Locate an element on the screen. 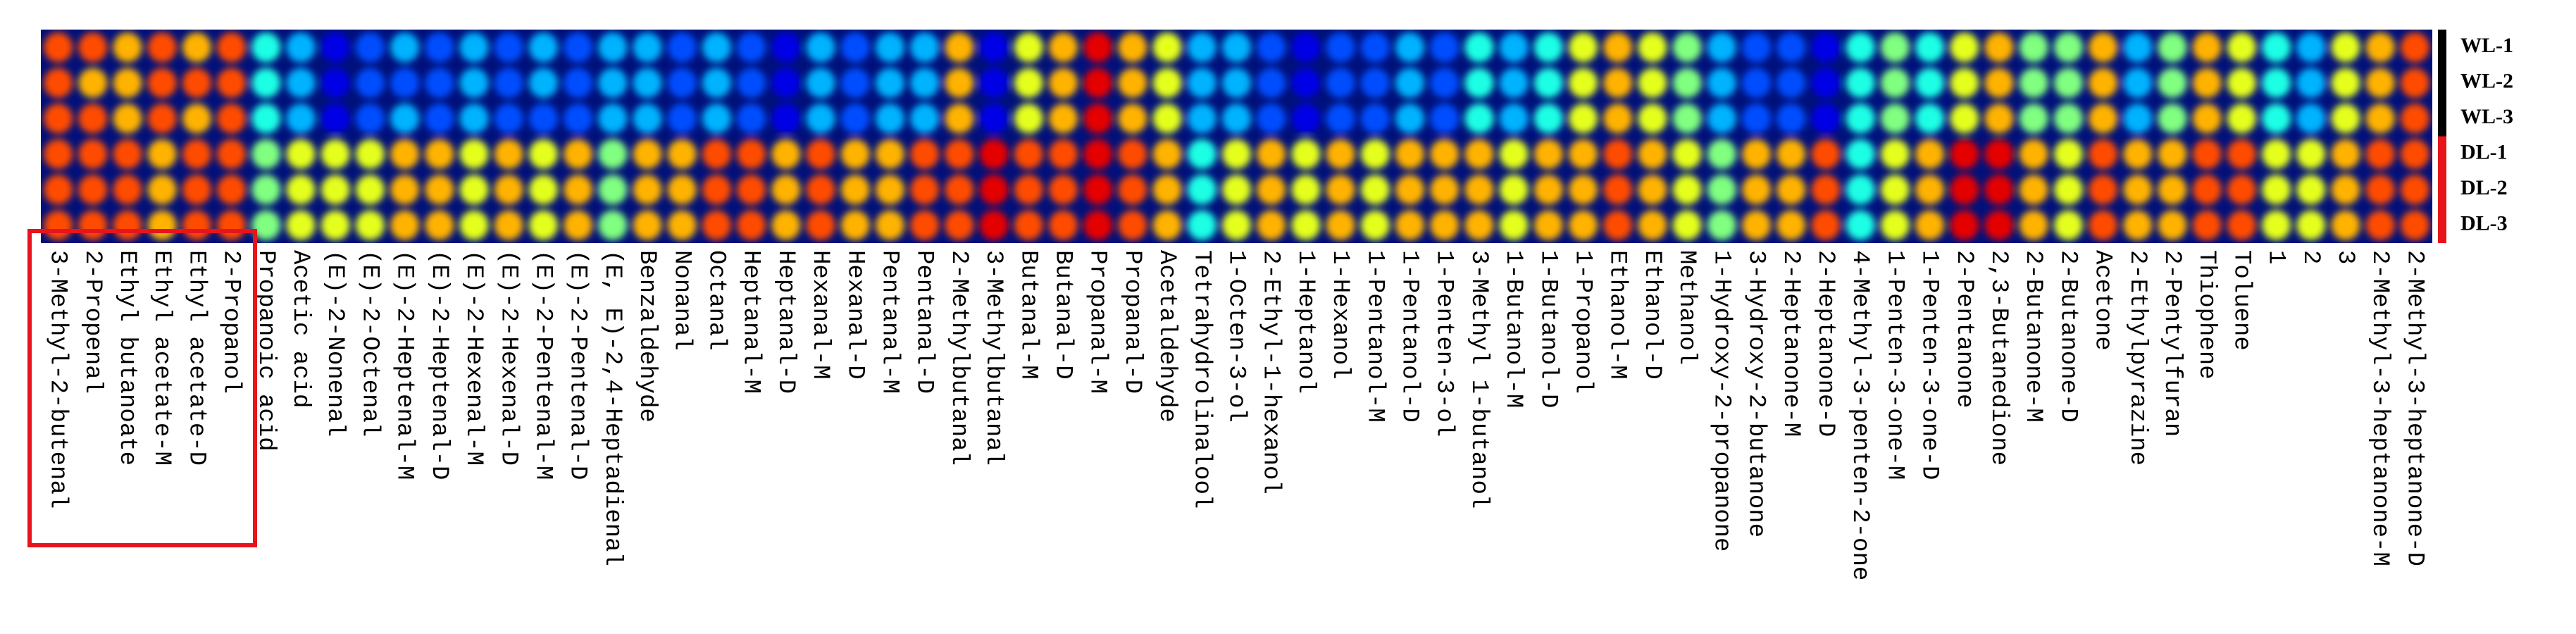 The image size is (2576, 634). column-label: 4-Methyl-3-penten-2-one is located at coordinates (1859, 415).